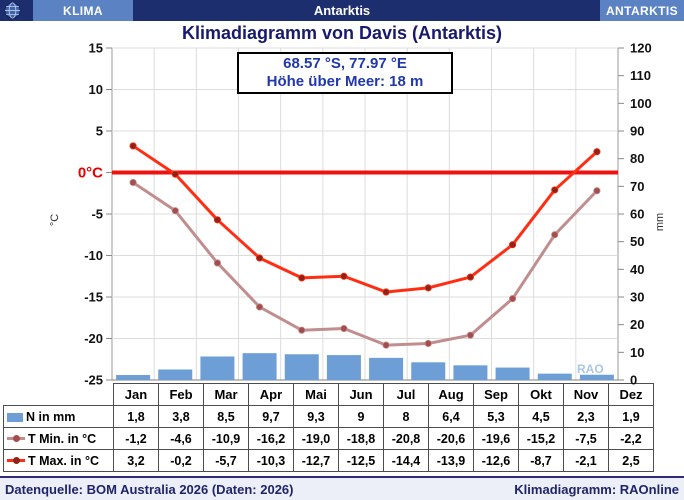  Describe the element at coordinates (631, 460) in the screenshot. I see `table-cell: 2,5` at that location.